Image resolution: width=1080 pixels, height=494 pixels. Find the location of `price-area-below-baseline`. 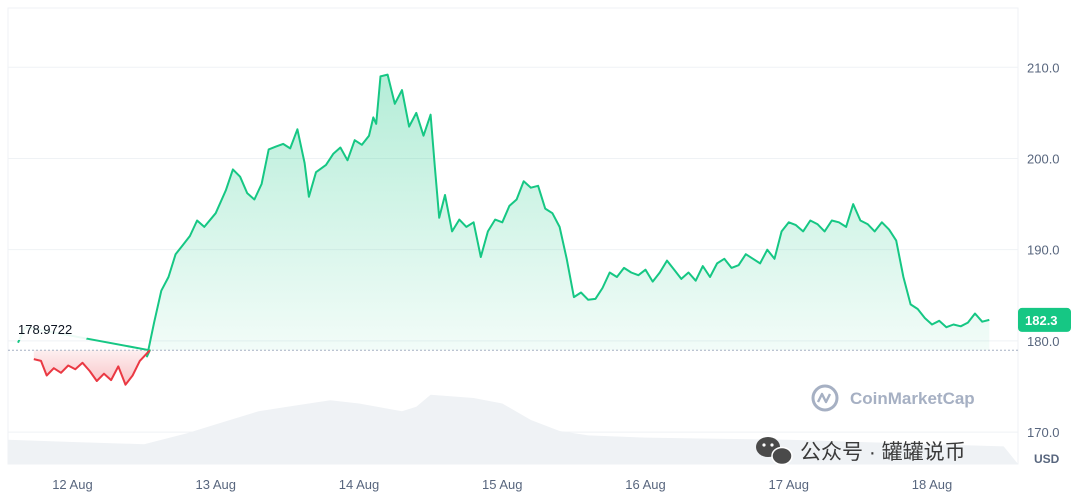

price-area-below-baseline is located at coordinates (91, 367).